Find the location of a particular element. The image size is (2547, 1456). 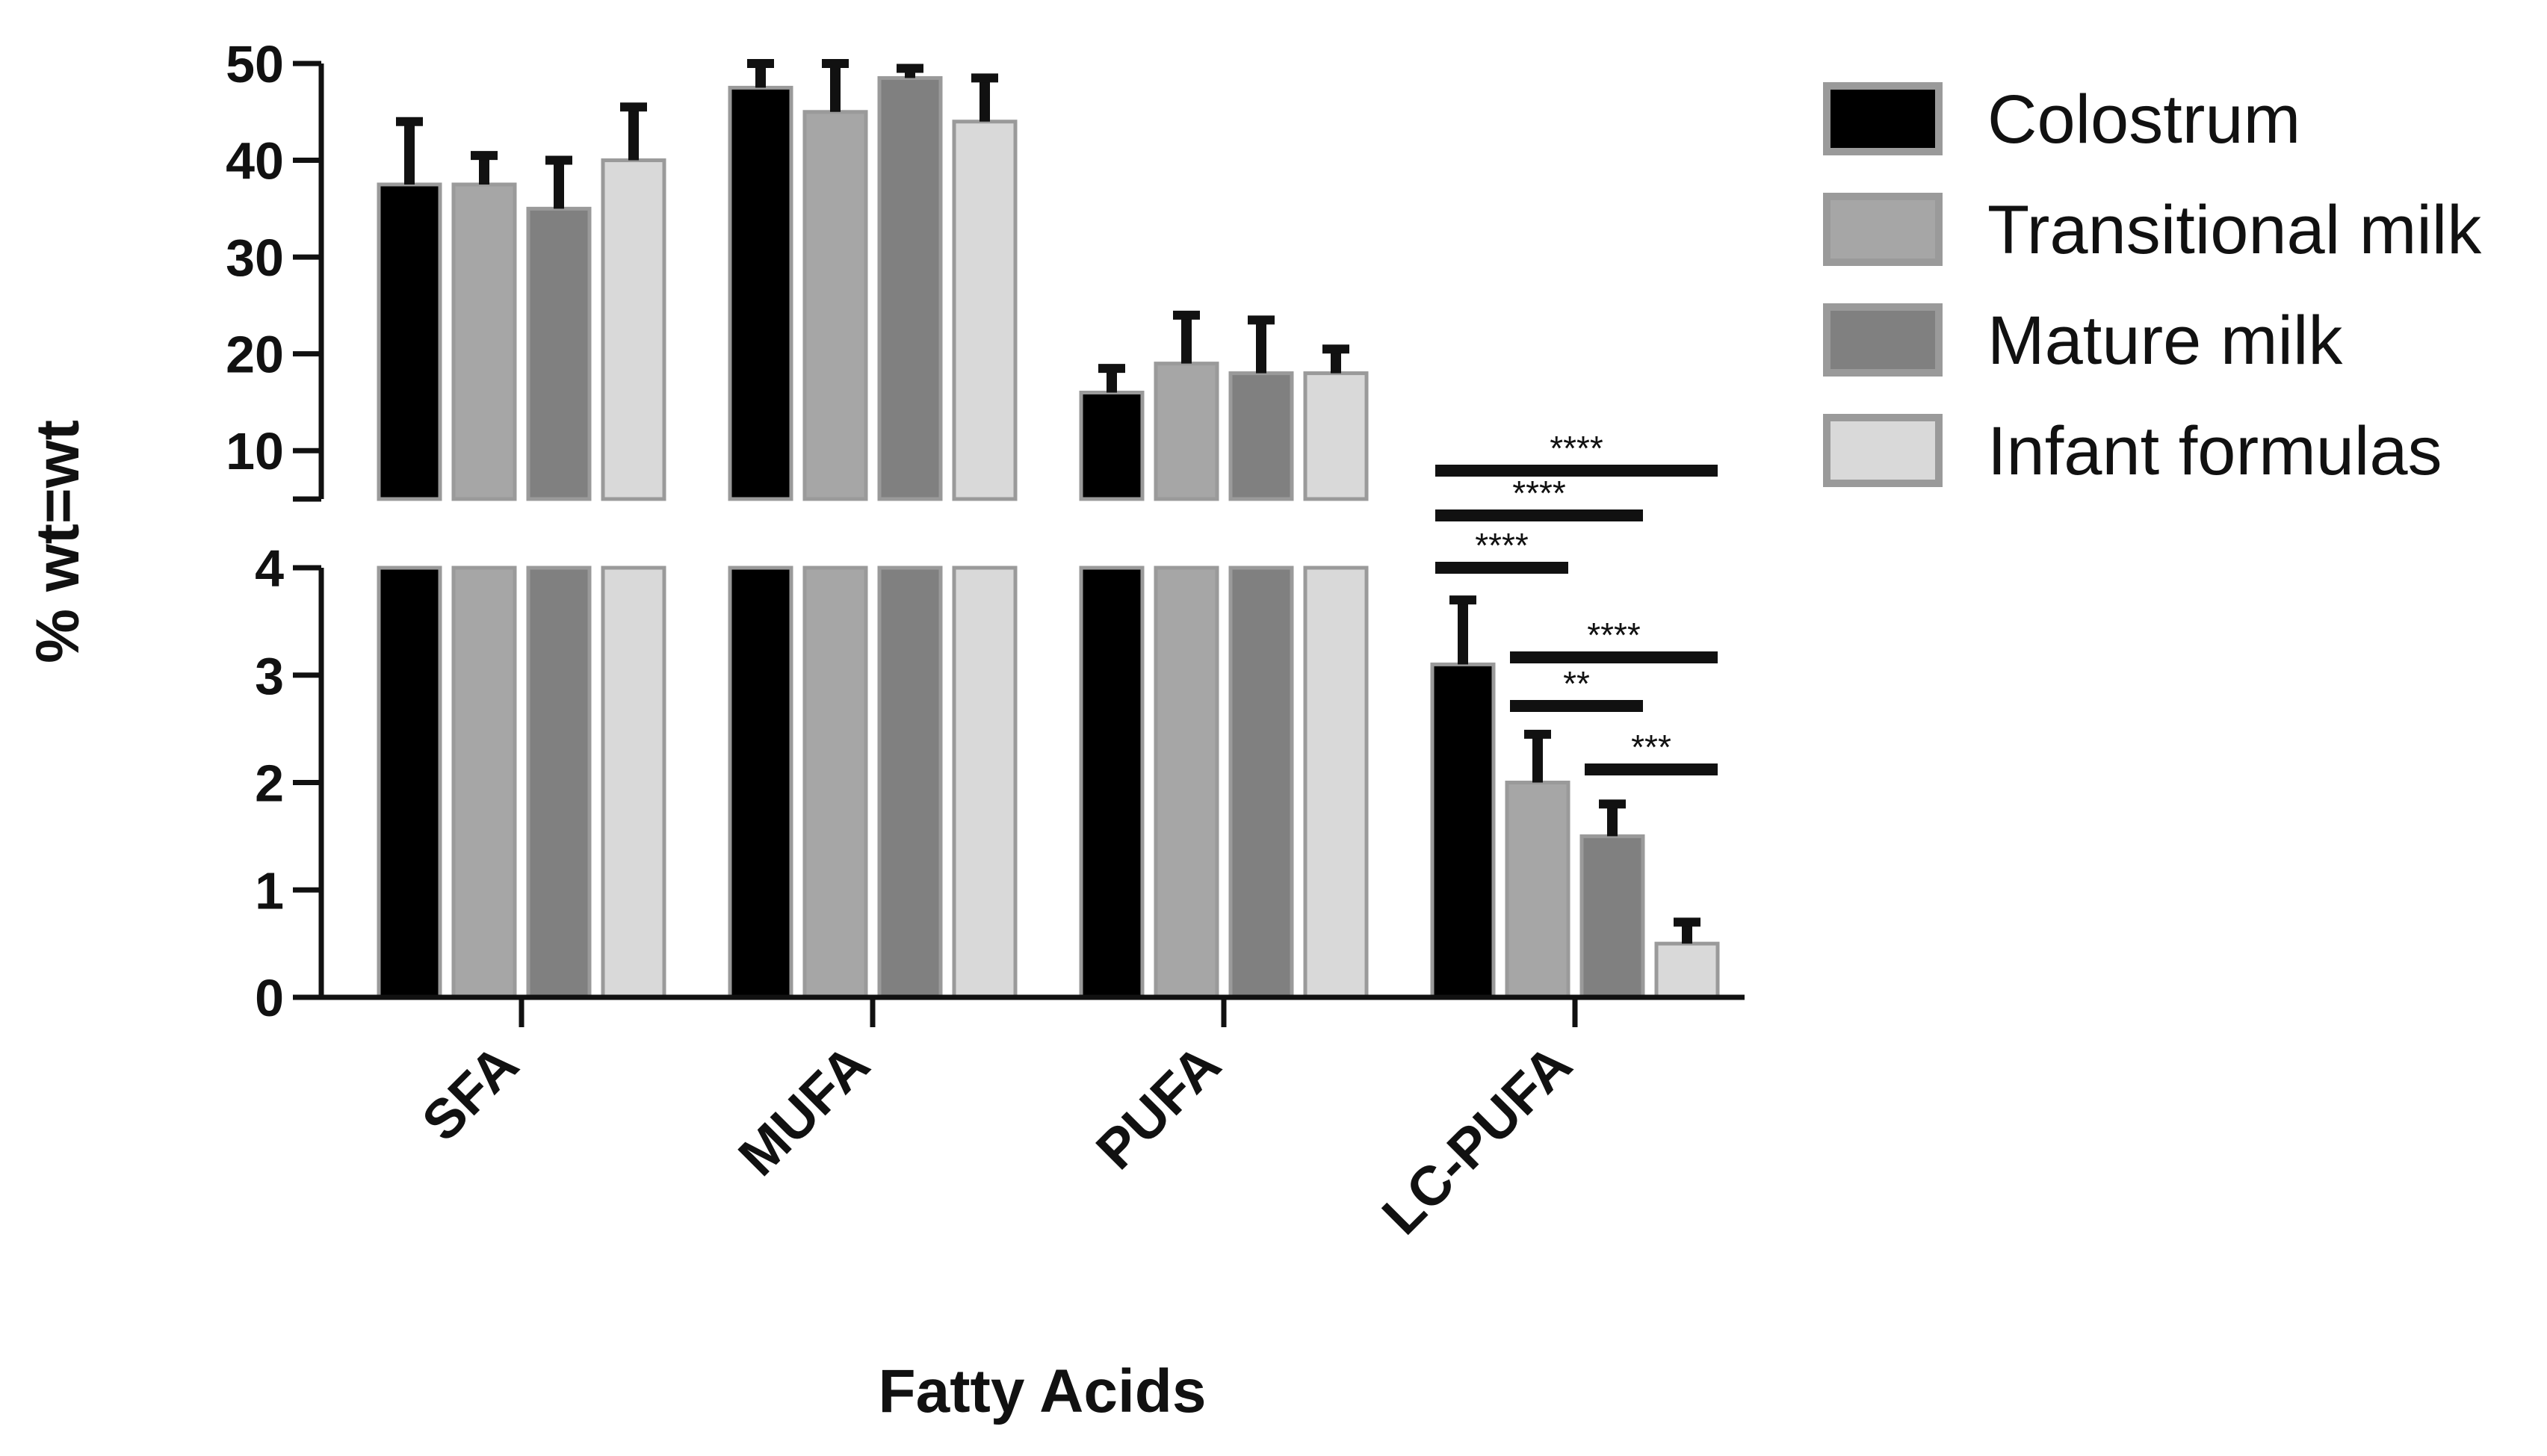

bar-sfa-colostrum-upper is located at coordinates (410, 341).